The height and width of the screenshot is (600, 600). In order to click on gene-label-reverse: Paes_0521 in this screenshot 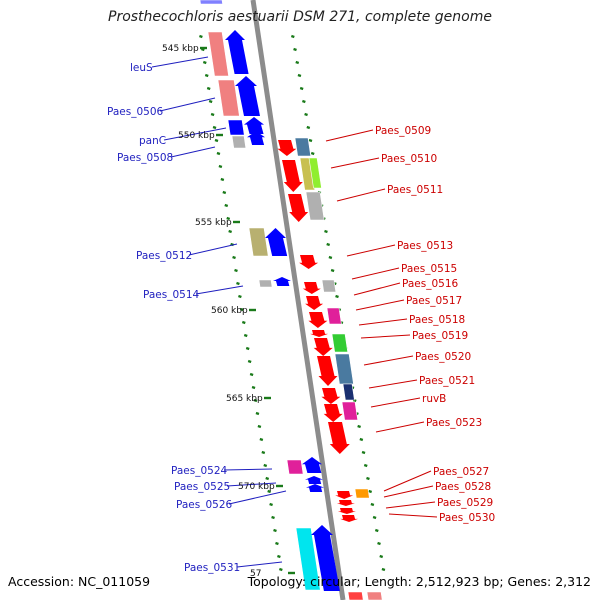, I will do `click(447, 381)`.